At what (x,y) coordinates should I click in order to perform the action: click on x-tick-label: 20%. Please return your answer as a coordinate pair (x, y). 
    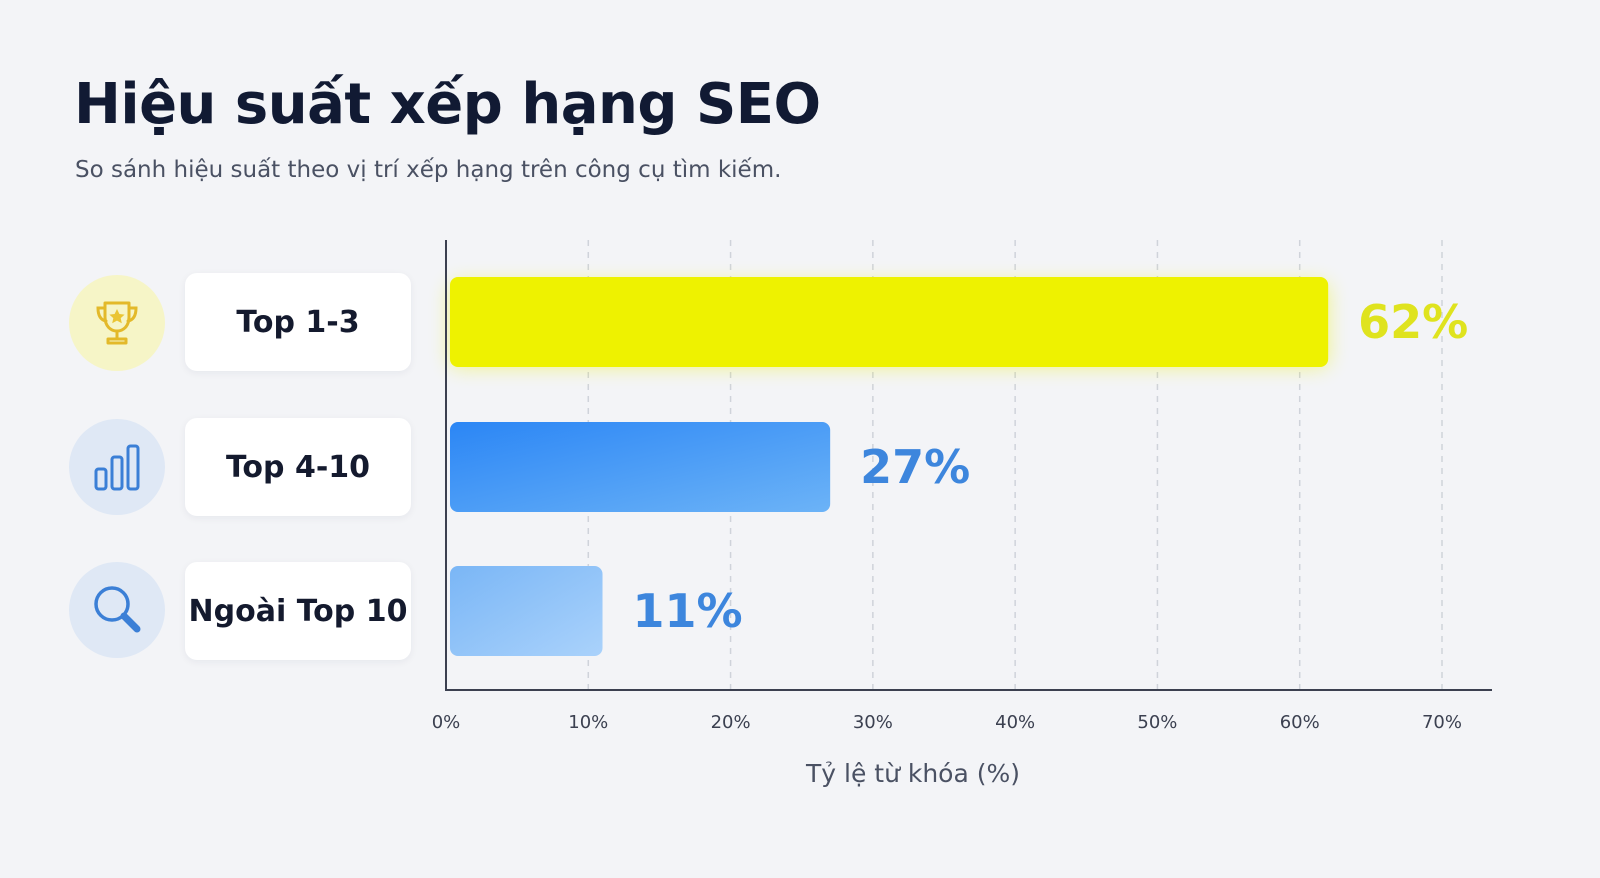
    Looking at the image, I should click on (731, 722).